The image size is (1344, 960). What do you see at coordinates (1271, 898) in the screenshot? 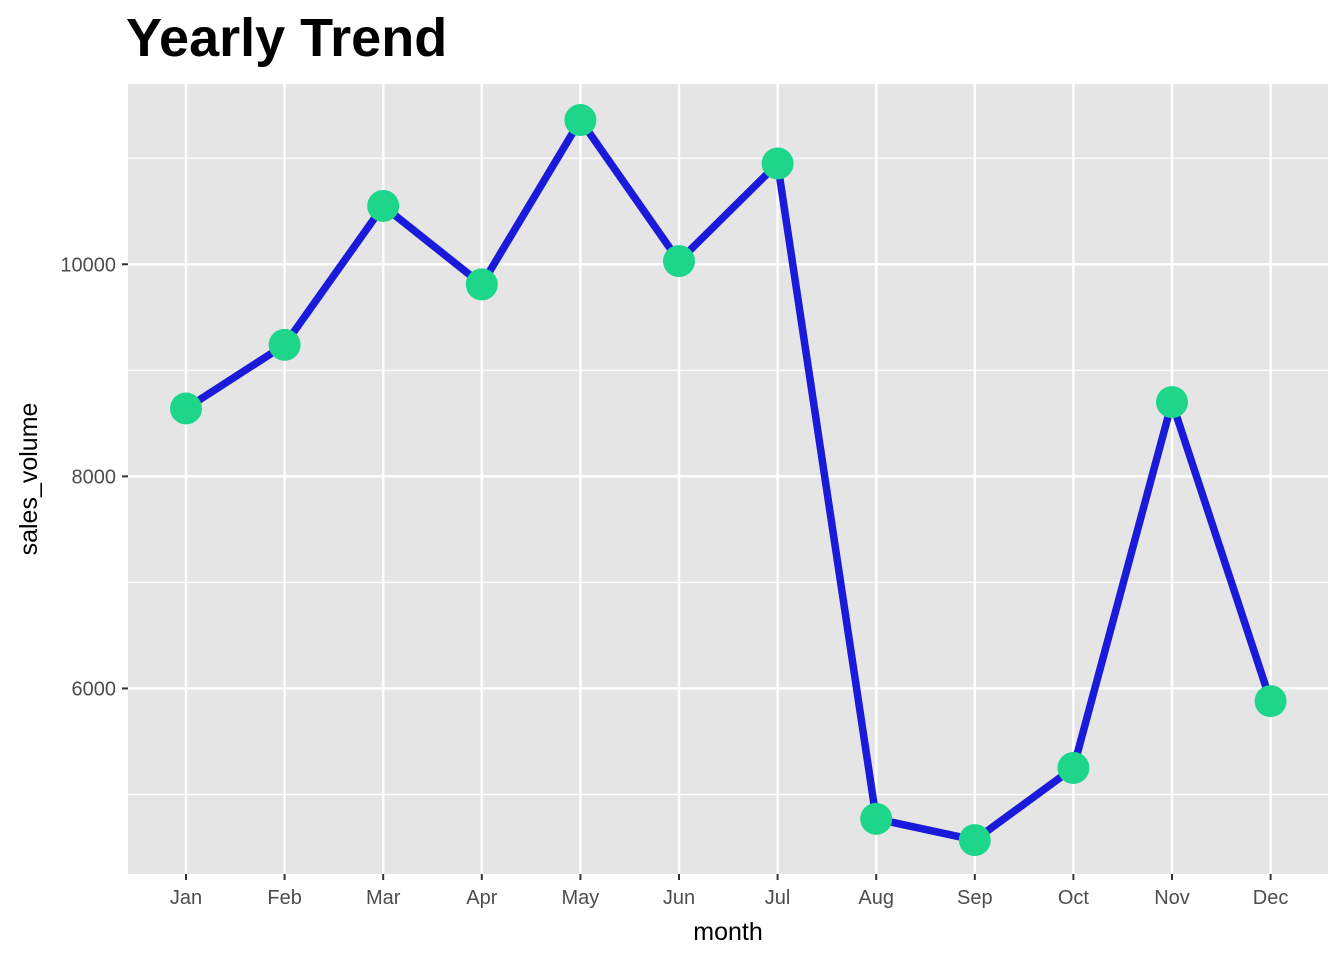
I see `x-tick-label: Dec` at bounding box center [1271, 898].